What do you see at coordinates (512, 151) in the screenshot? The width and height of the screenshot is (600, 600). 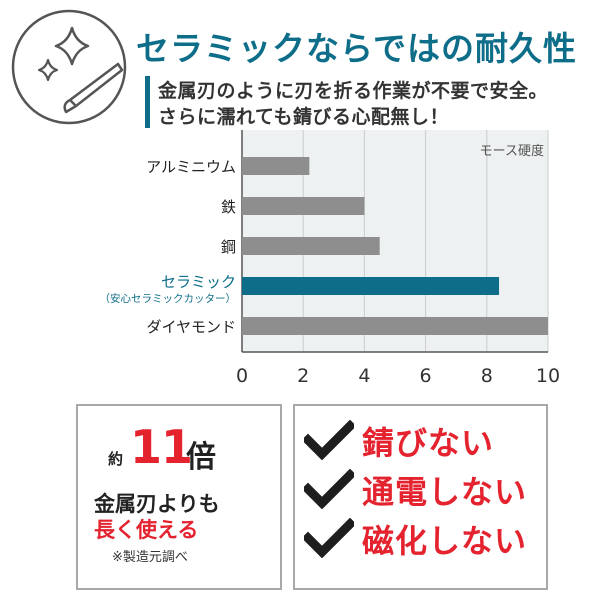 I see `chart-title: モース硬度` at bounding box center [512, 151].